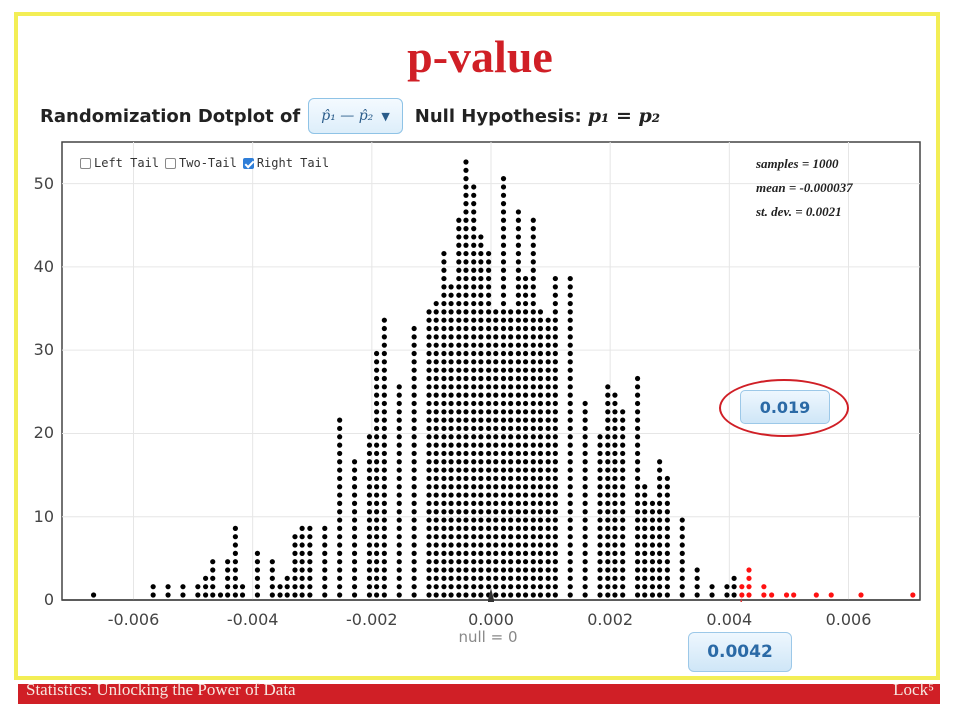 This screenshot has height=720, width=960. I want to click on tail-option-left: Left Tail, so click(119, 163).